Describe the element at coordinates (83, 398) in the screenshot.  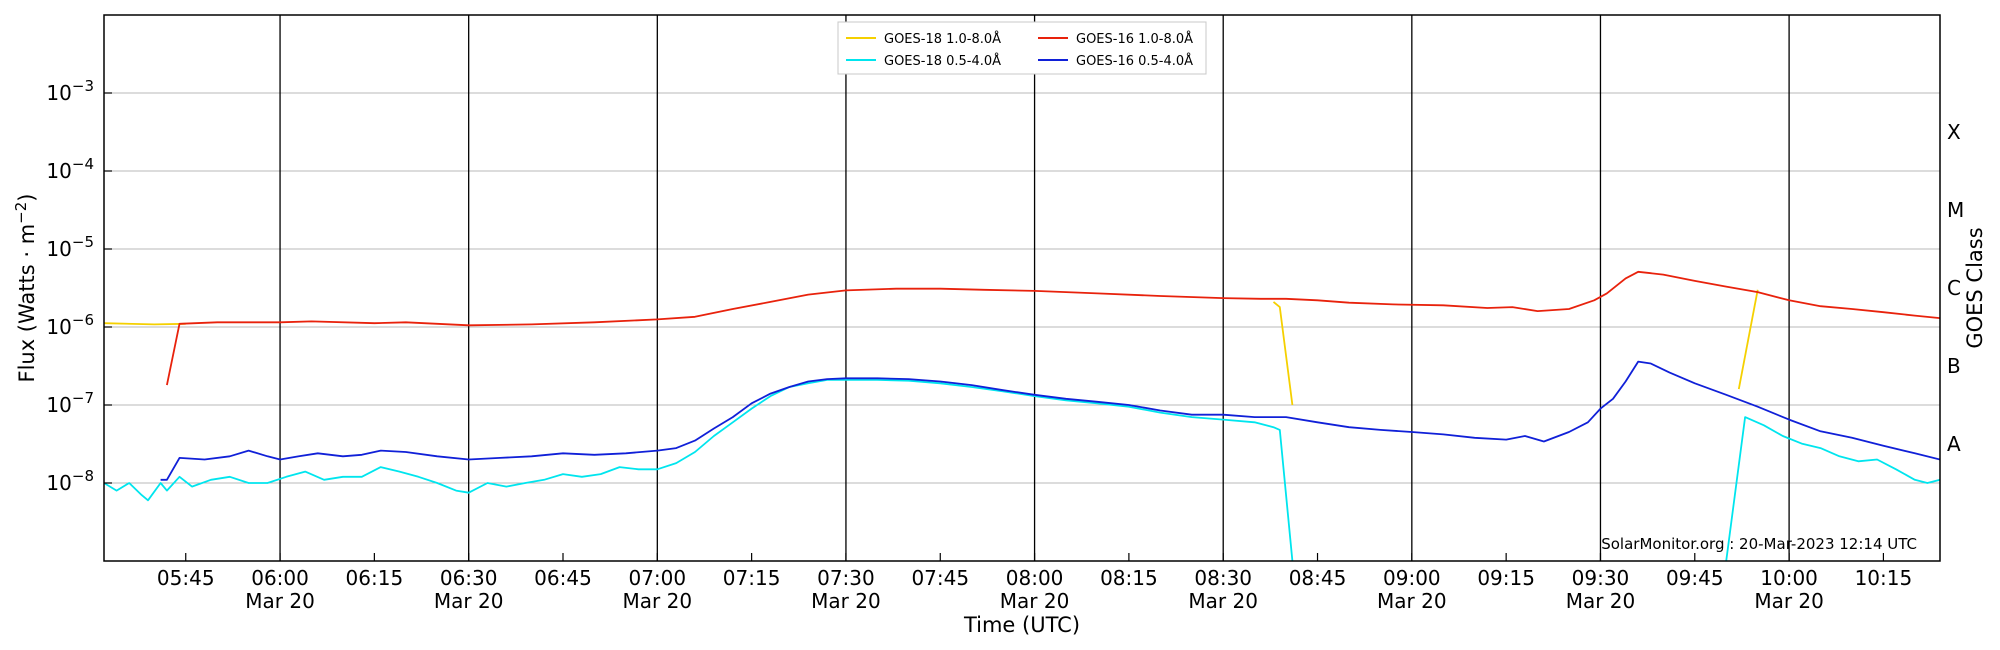
I see `y-tick-exponent: −7` at that location.